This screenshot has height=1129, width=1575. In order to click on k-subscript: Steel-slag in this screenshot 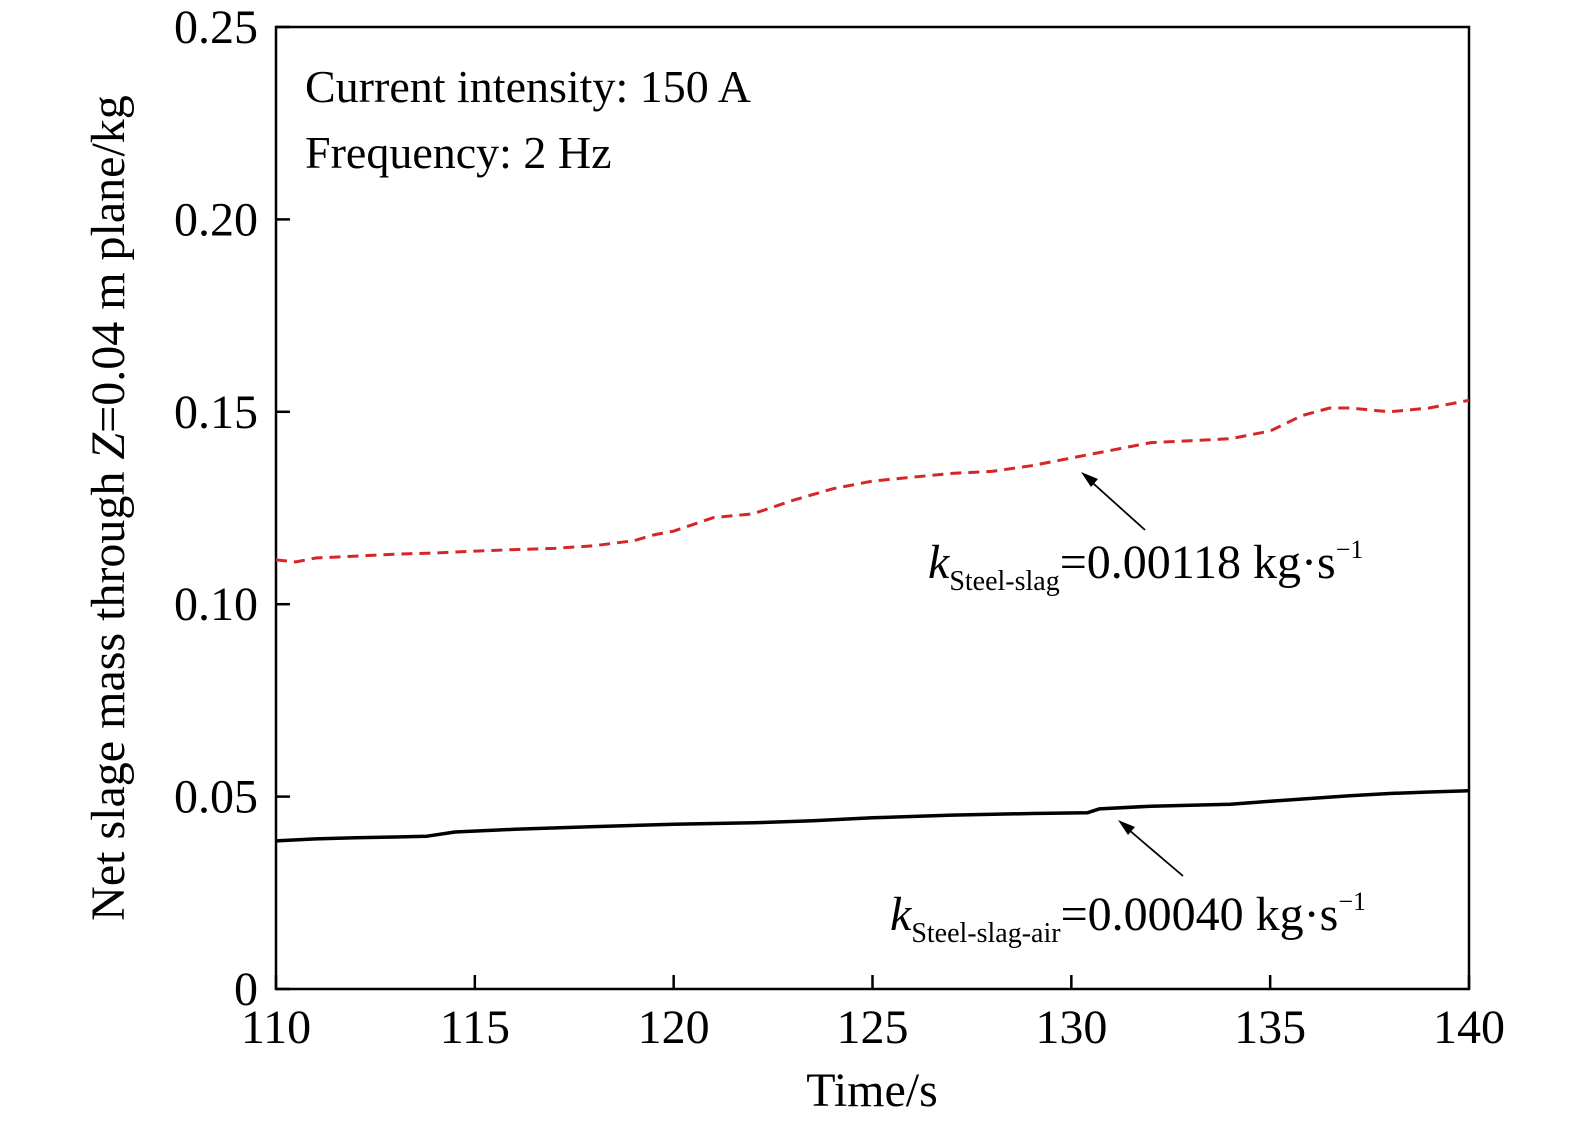, I will do `click(1004, 581)`.